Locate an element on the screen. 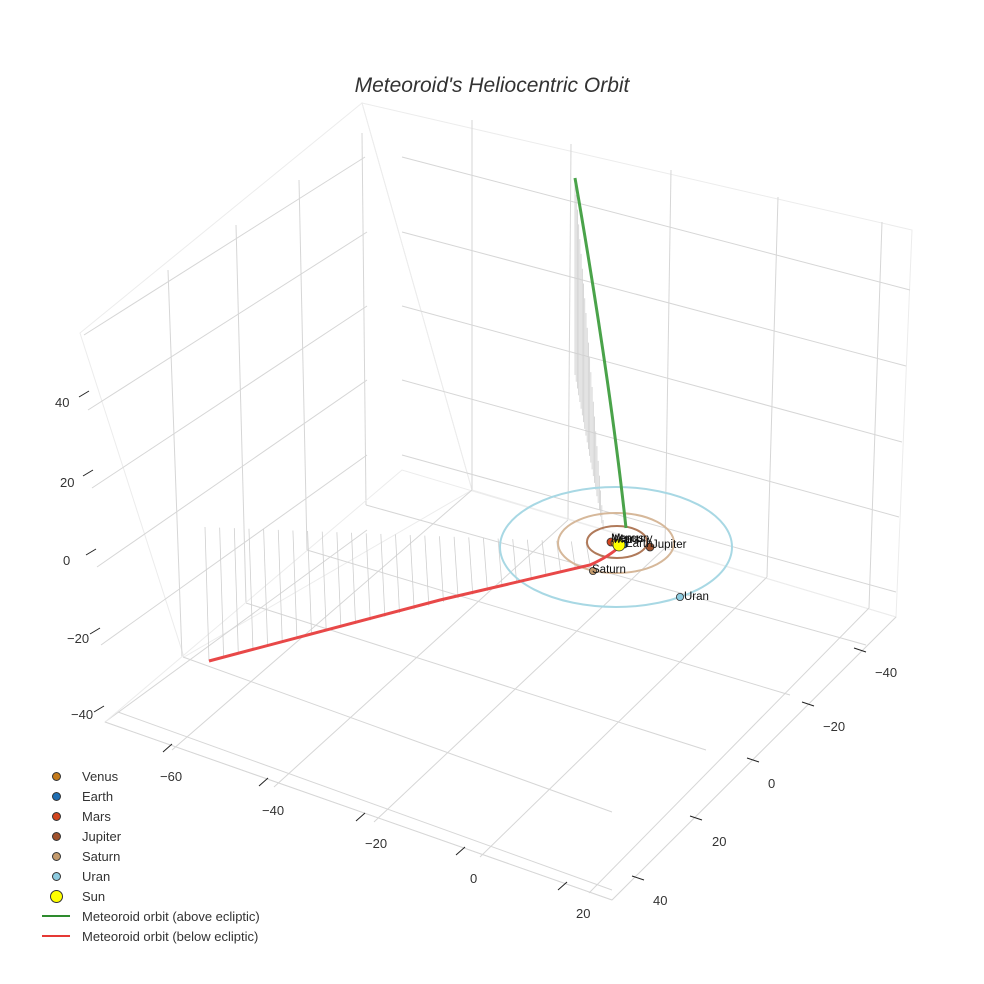 The height and width of the screenshot is (984, 984). legend-item: Jupiter is located at coordinates (149, 836).